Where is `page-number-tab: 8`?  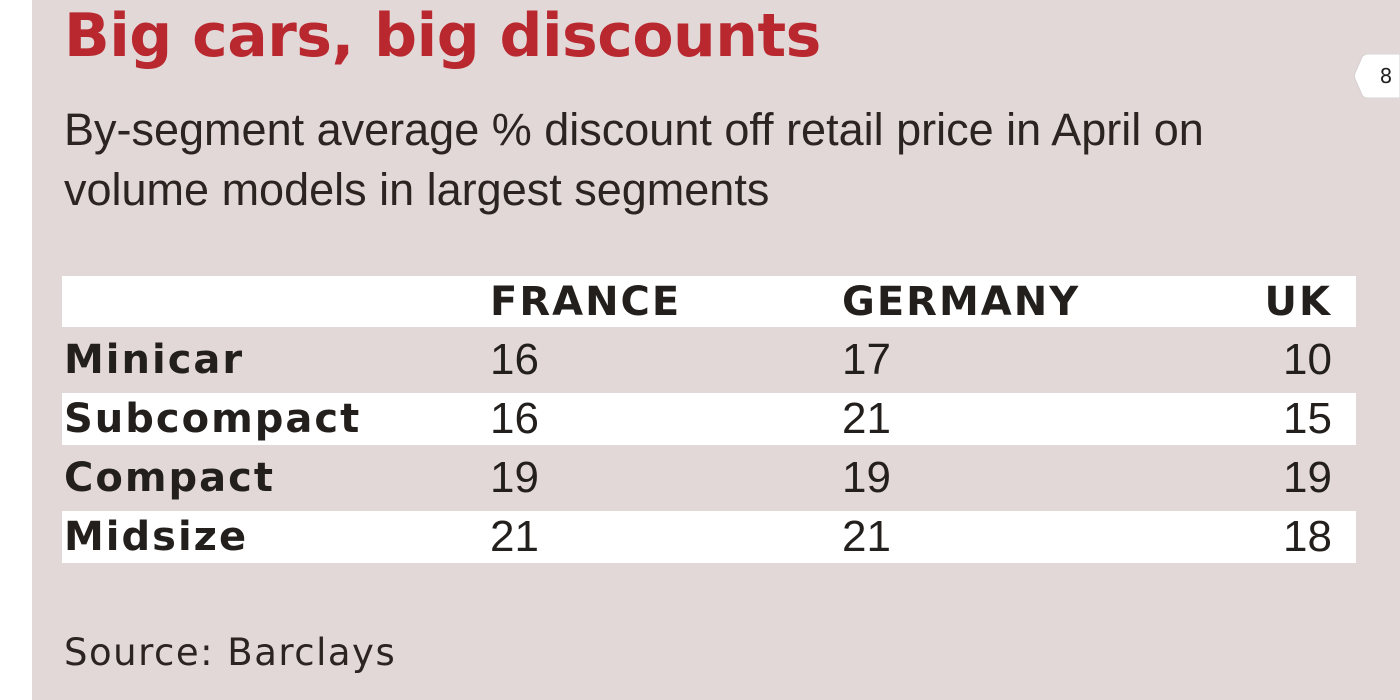
page-number-tab: 8 is located at coordinates (1377, 76).